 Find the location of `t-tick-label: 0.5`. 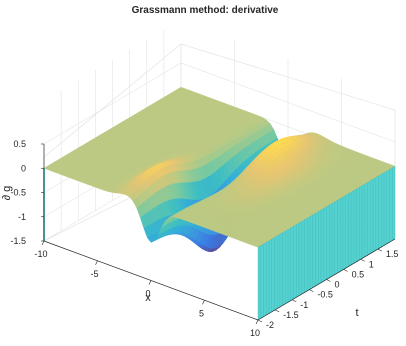

t-tick-label: 0.5 is located at coordinates (358, 274).